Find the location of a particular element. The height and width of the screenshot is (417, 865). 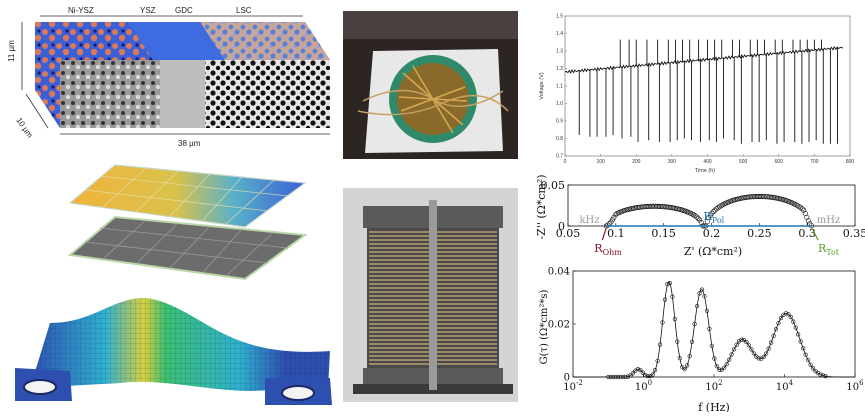

impedance-y-tick: 0.05 is located at coordinates (553, 185).